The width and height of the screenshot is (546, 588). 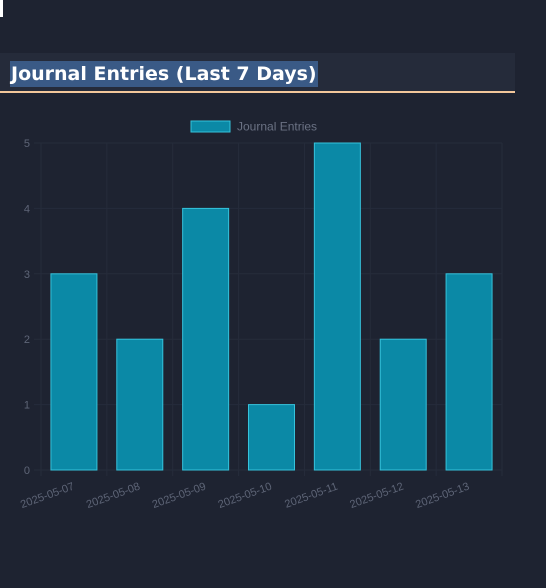 What do you see at coordinates (277, 127) in the screenshot?
I see `legend-label: Journal Entries` at bounding box center [277, 127].